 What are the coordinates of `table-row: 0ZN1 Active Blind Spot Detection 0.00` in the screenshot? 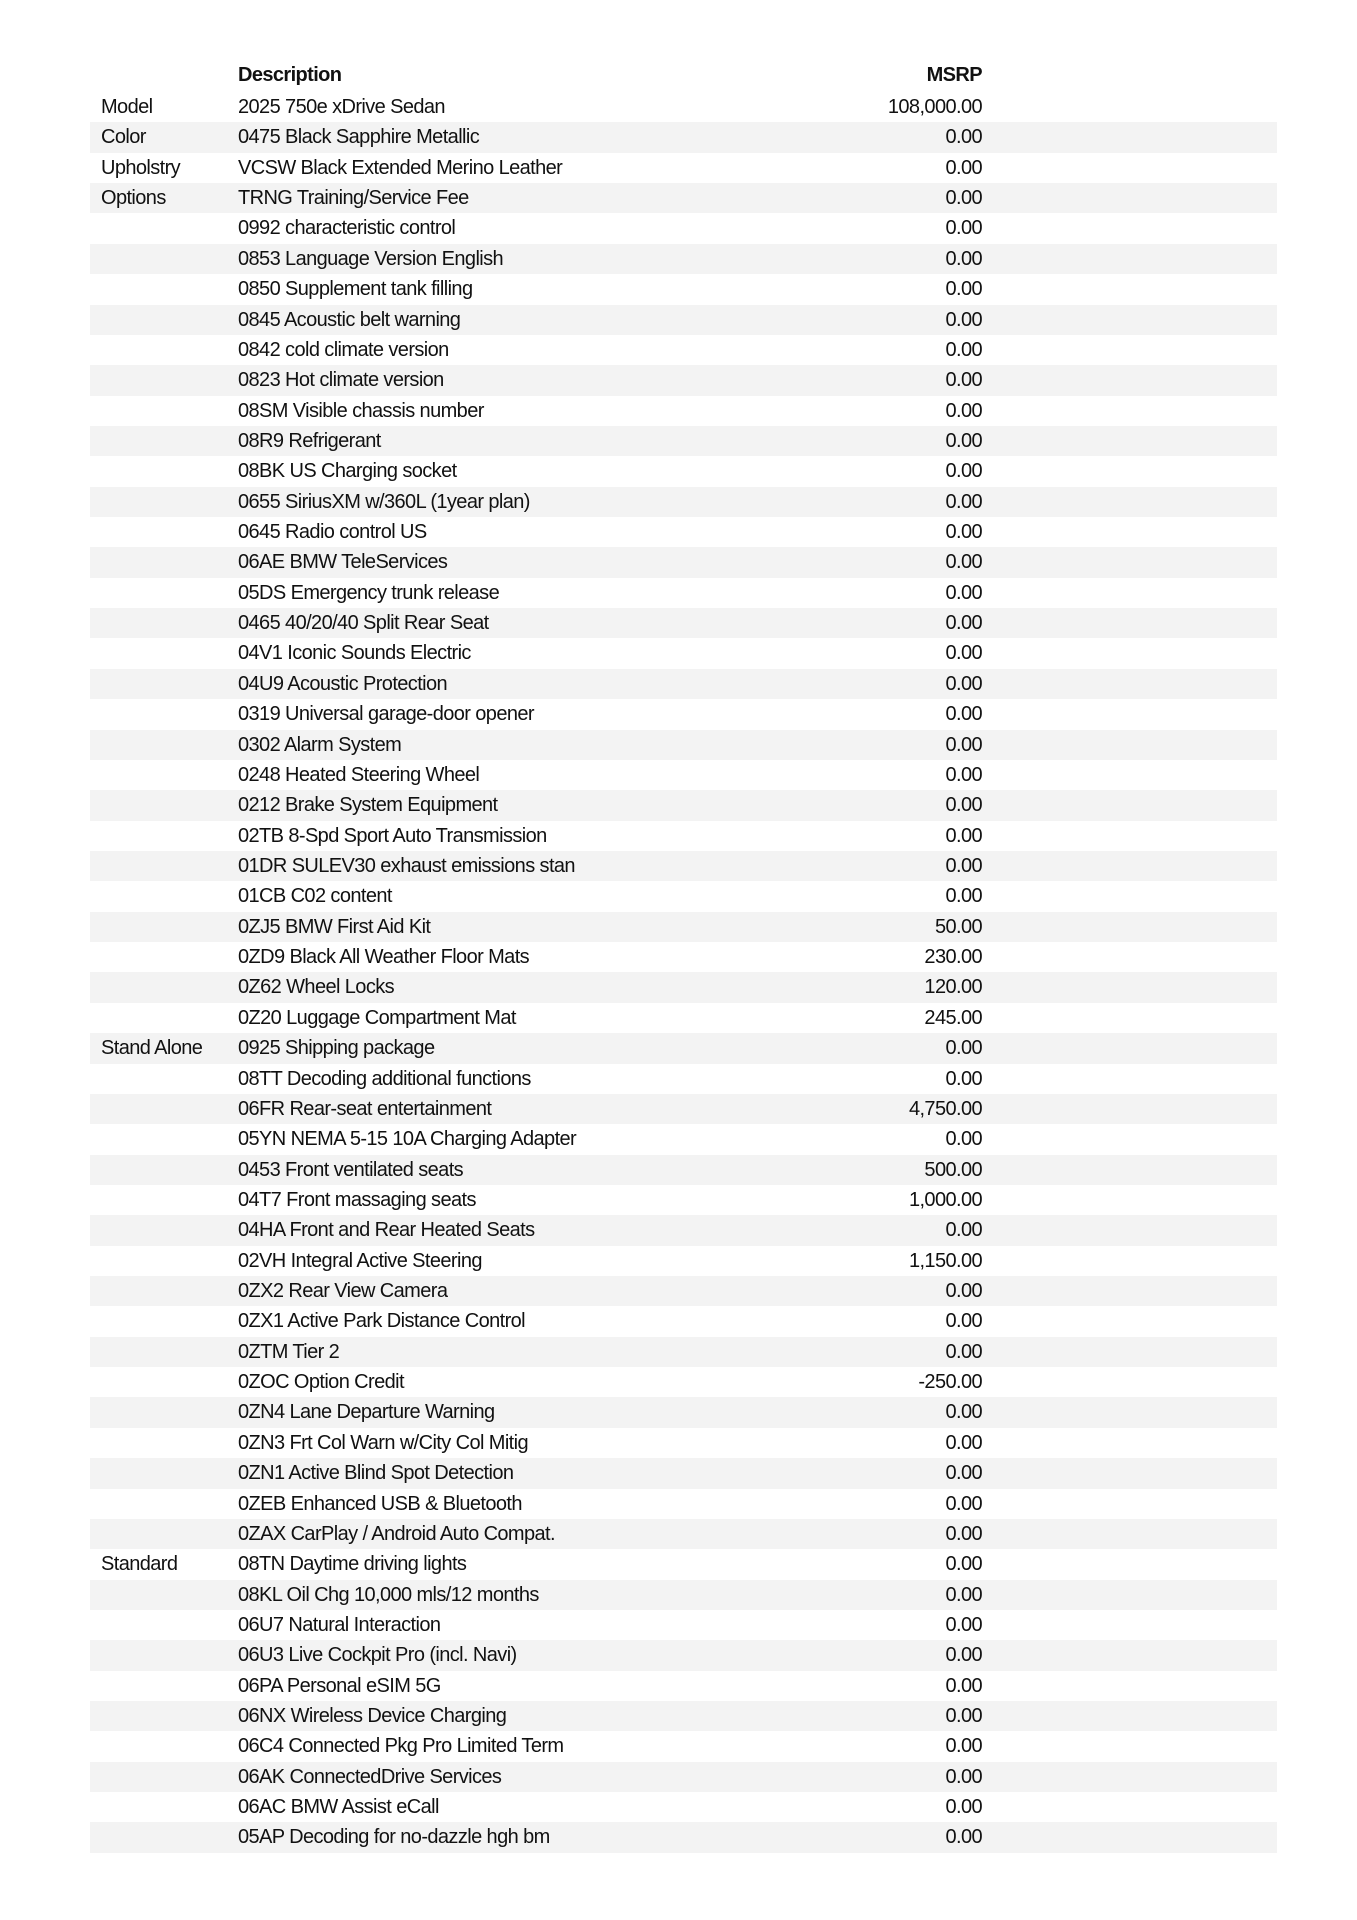 It's located at (683, 1473).